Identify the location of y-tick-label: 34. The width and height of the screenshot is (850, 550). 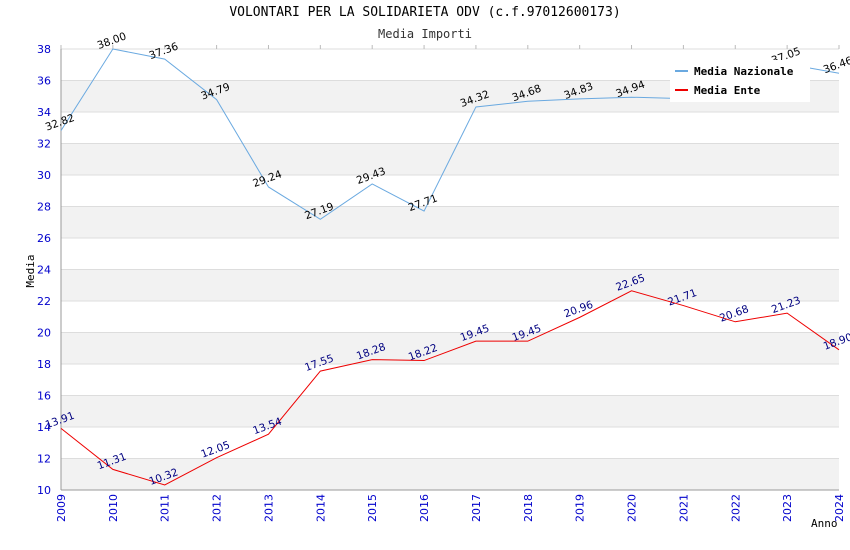
(44, 112).